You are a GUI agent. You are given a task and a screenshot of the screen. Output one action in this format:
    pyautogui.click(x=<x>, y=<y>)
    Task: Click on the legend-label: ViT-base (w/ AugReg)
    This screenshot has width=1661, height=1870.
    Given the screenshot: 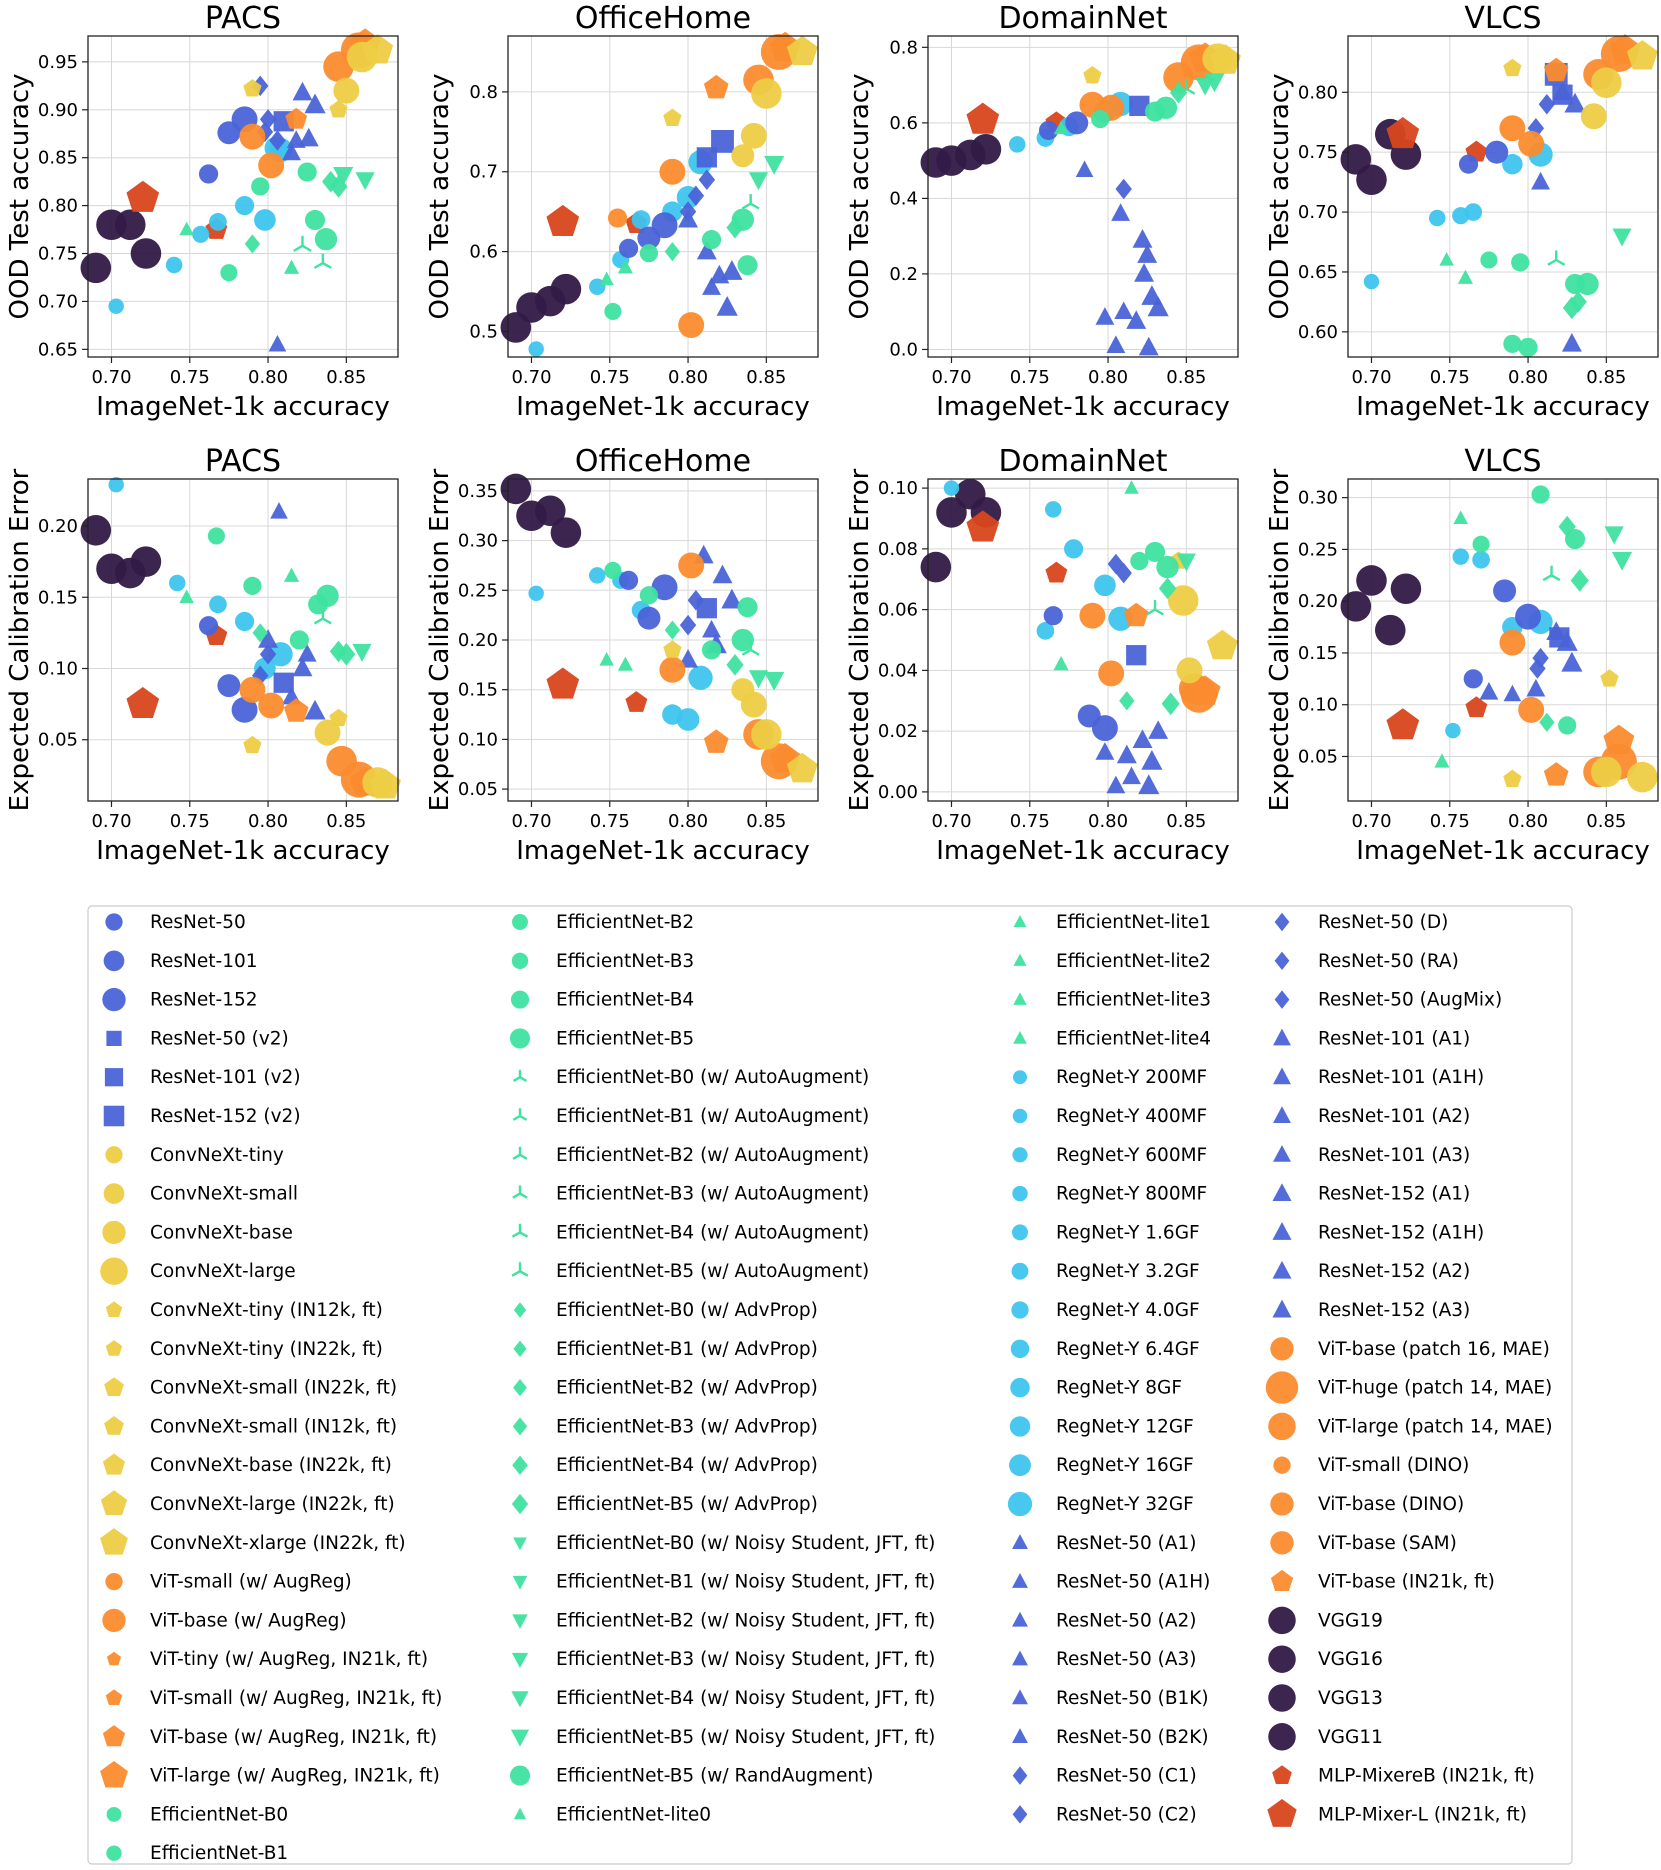 What is the action you would take?
    pyautogui.click(x=248, y=1620)
    